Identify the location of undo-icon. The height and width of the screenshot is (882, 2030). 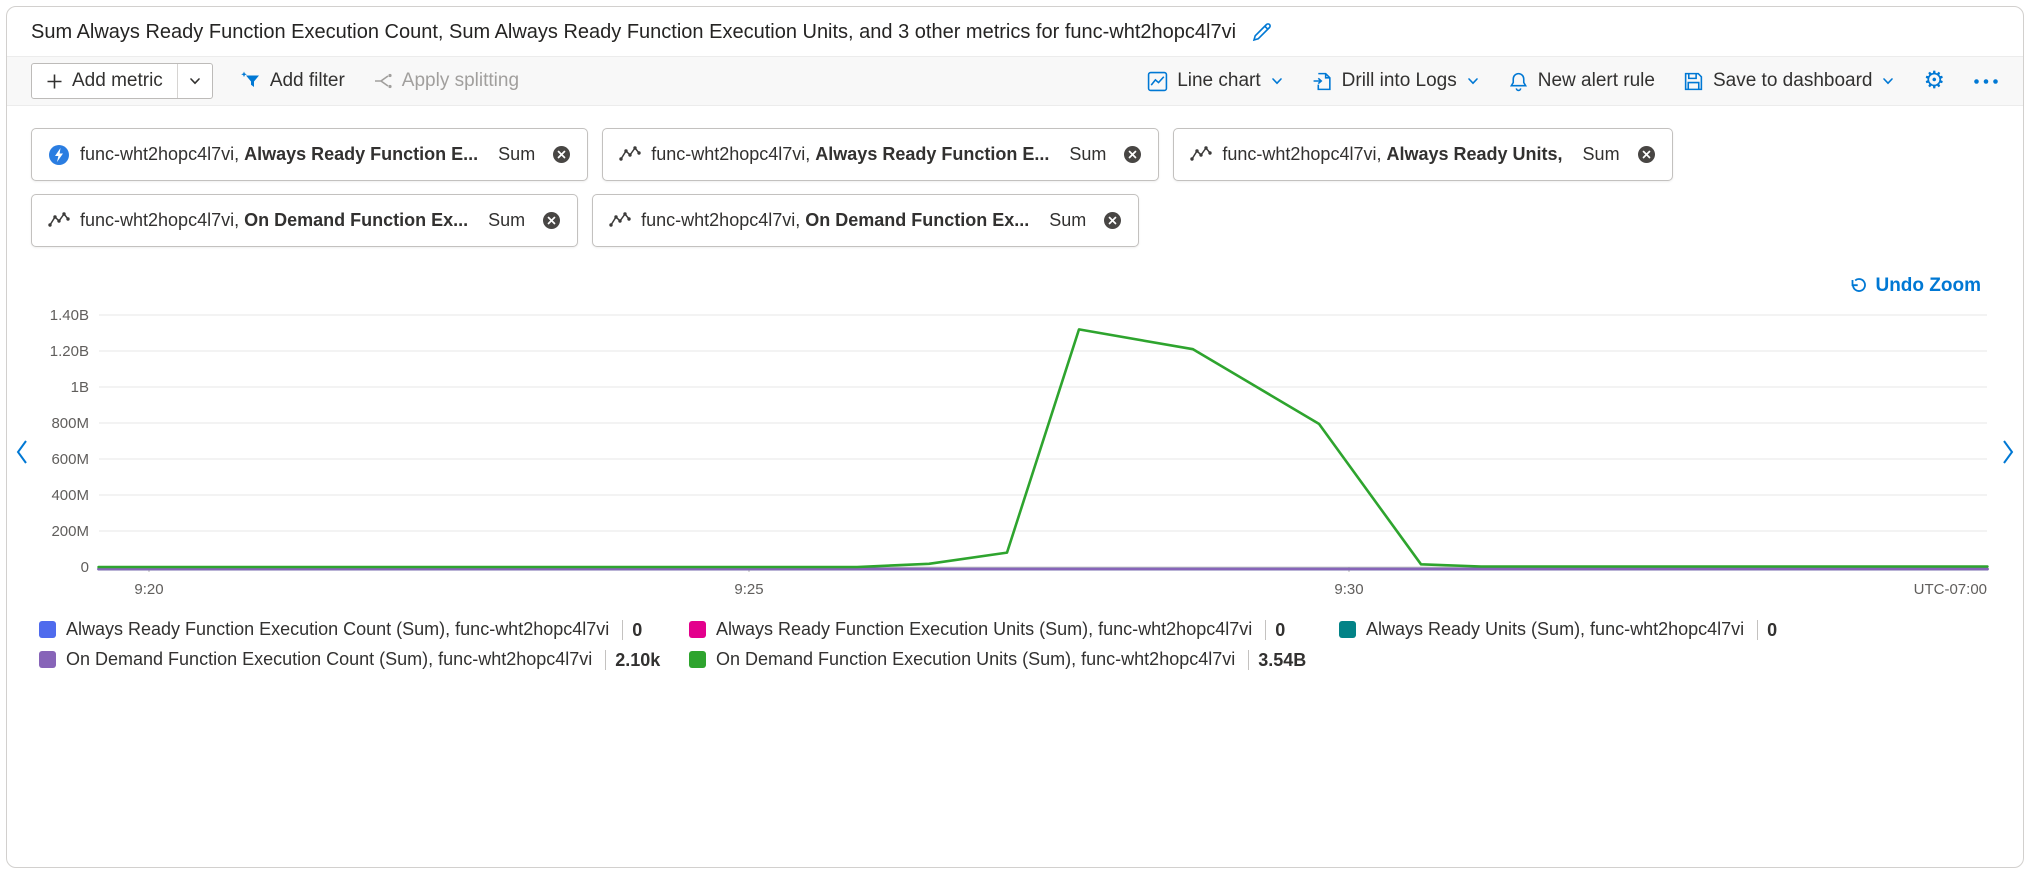
(1859, 284).